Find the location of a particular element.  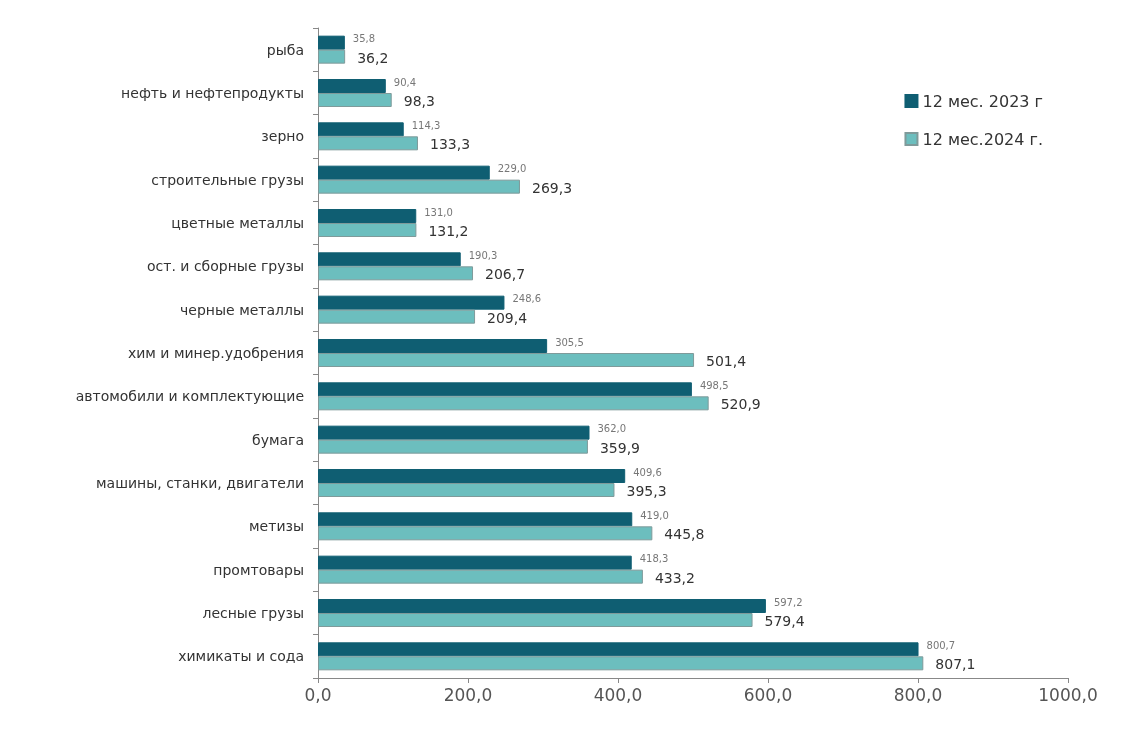

data-label: 131,0 is located at coordinates (438, 212).